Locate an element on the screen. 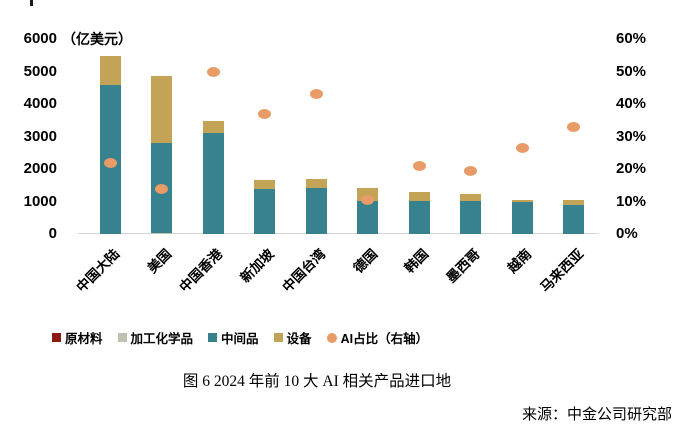 This screenshot has width=685, height=445. left-axis-tick-label: 1000 is located at coordinates (40, 201).